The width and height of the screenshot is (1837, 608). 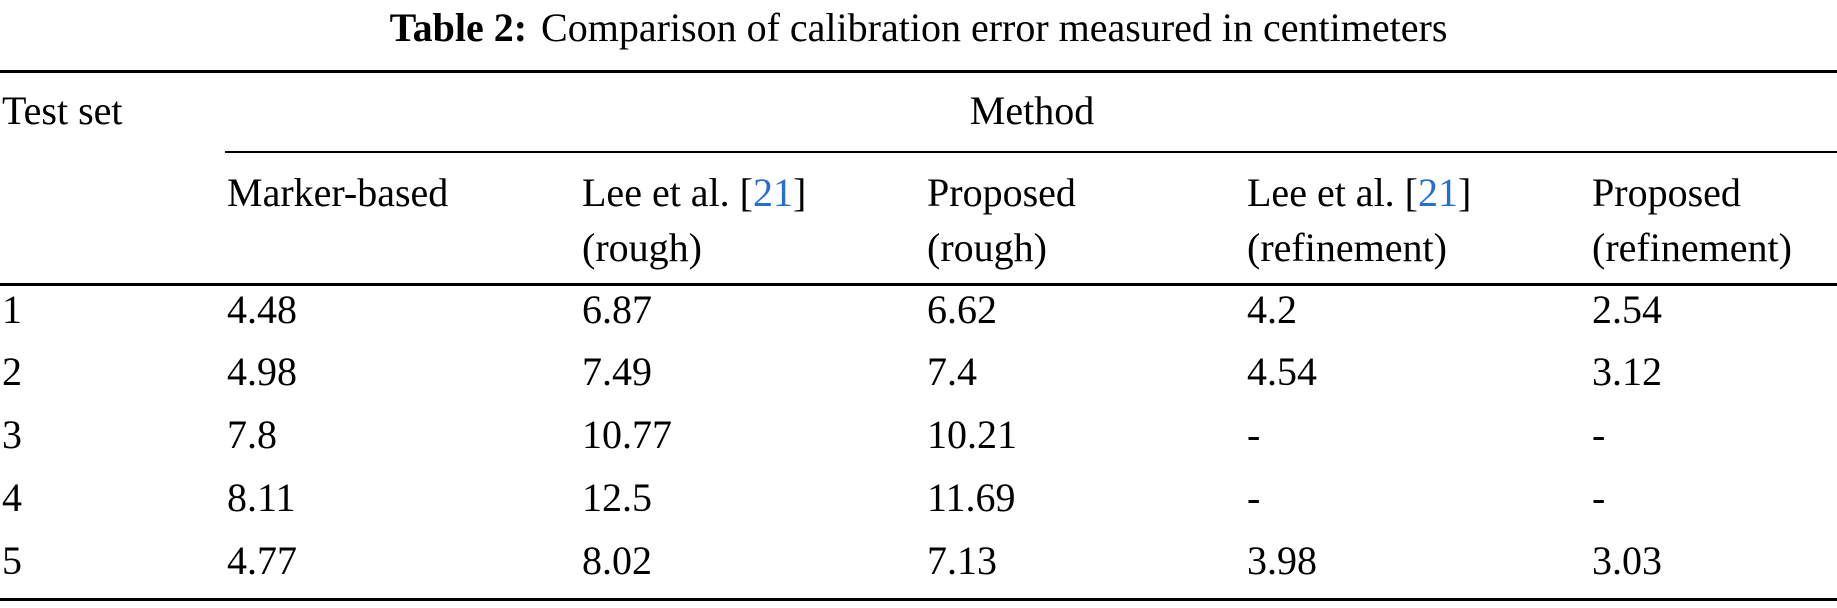 What do you see at coordinates (112, 568) in the screenshot?
I see `row-label: 5` at bounding box center [112, 568].